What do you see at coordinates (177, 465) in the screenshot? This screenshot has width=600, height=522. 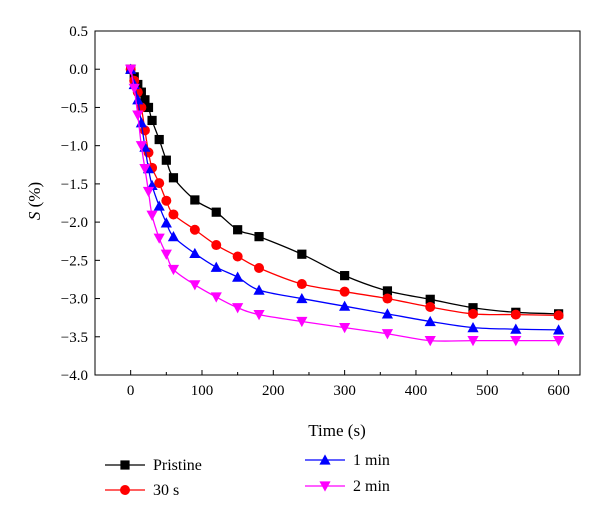 I see `legend-label: Pristine` at bounding box center [177, 465].